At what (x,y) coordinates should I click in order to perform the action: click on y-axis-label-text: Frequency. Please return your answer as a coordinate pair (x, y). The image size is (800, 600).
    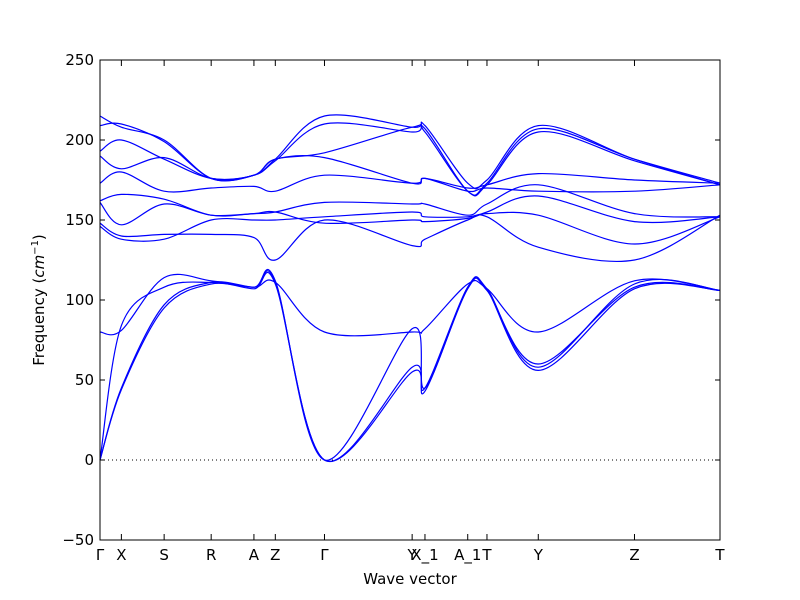
    Looking at the image, I should click on (39, 327).